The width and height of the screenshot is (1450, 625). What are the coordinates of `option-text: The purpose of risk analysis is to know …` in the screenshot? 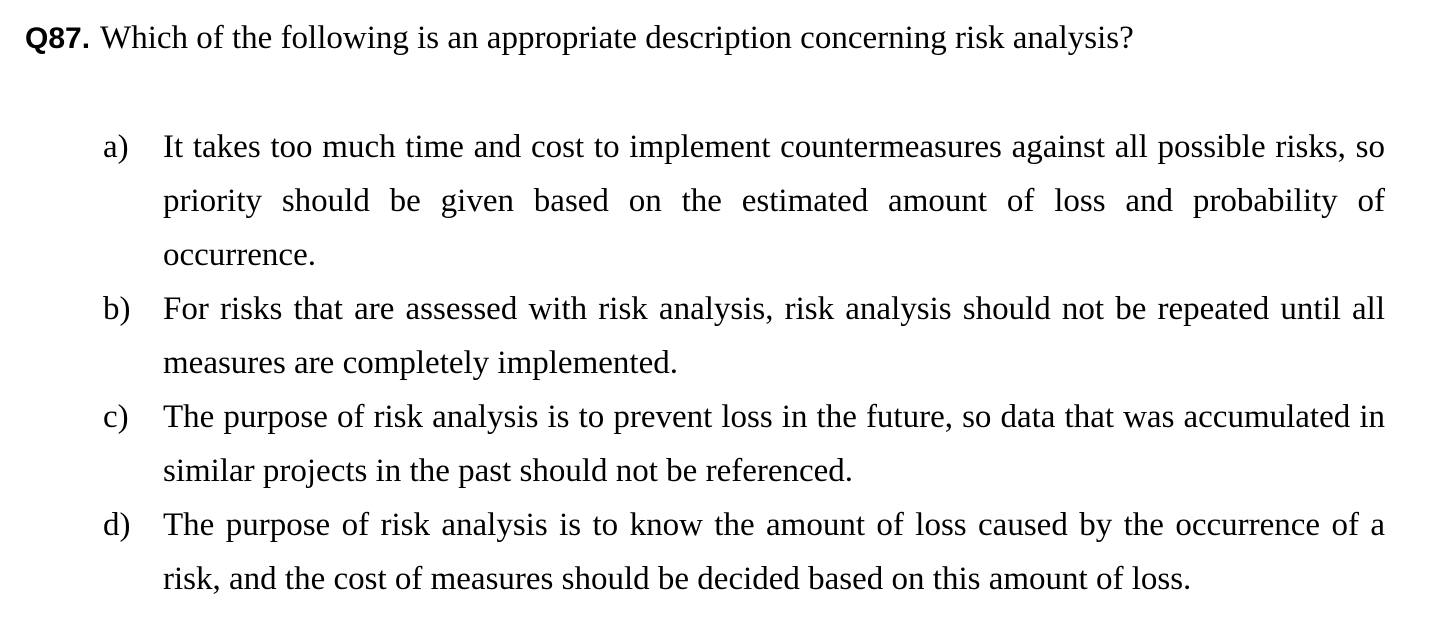 It's located at (774, 552).